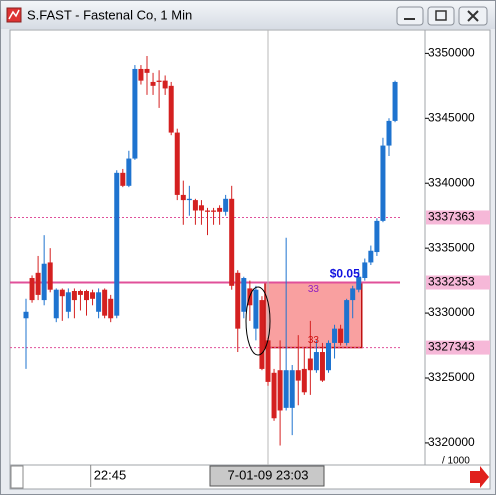 This screenshot has width=496, height=495. What do you see at coordinates (345, 274) in the screenshot?
I see `box-label: $0.05` at bounding box center [345, 274].